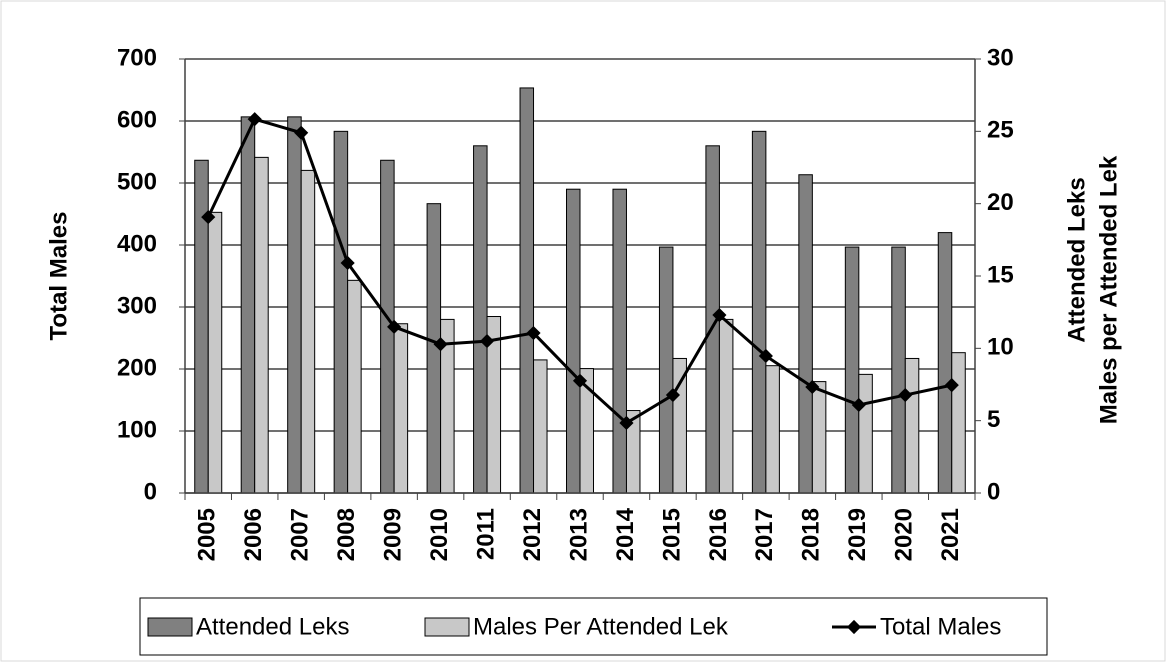  Describe the element at coordinates (137, 367) in the screenshot. I see `y-tick-label: 200` at that location.